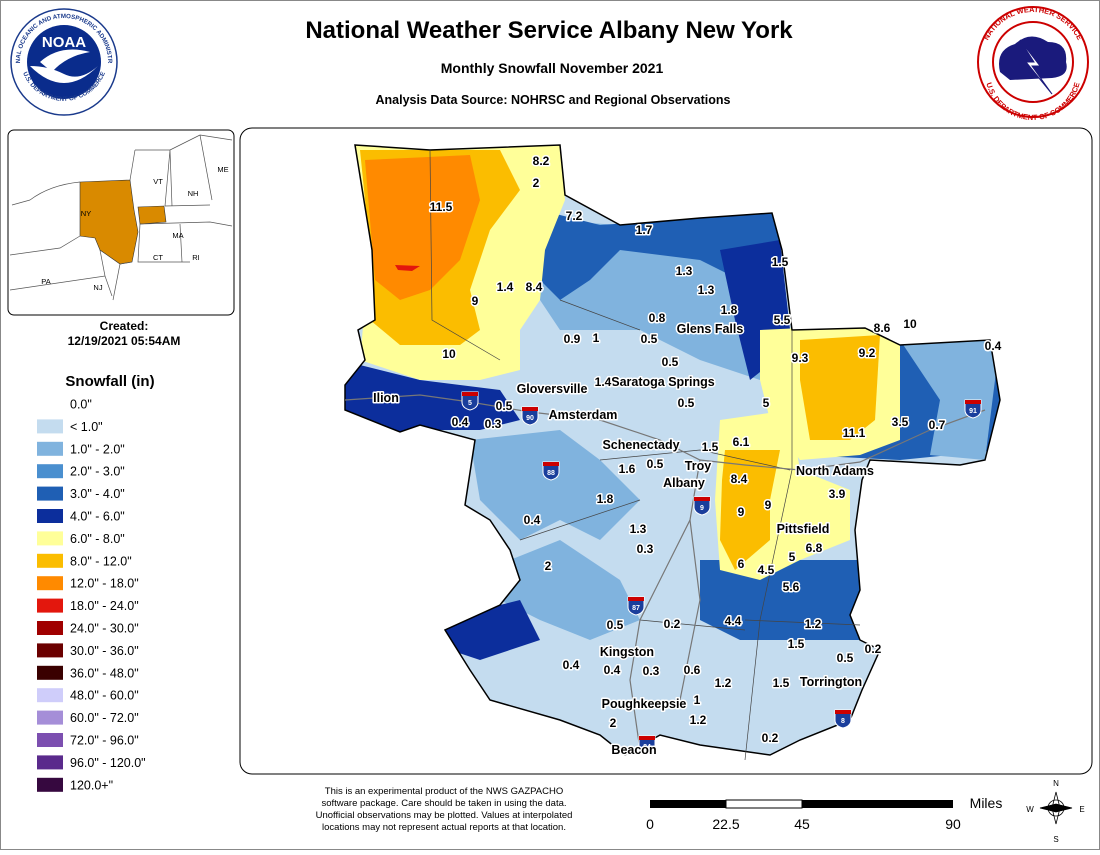 This screenshot has width=1100, height=855. I want to click on snow-value: 5, so click(792, 557).